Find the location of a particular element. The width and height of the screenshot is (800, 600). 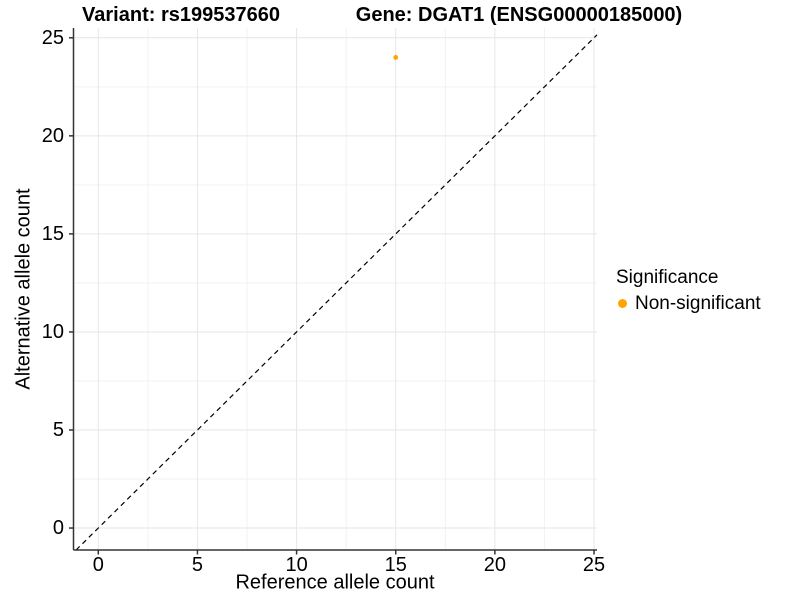

x-tick-label: 20 is located at coordinates (494, 565).